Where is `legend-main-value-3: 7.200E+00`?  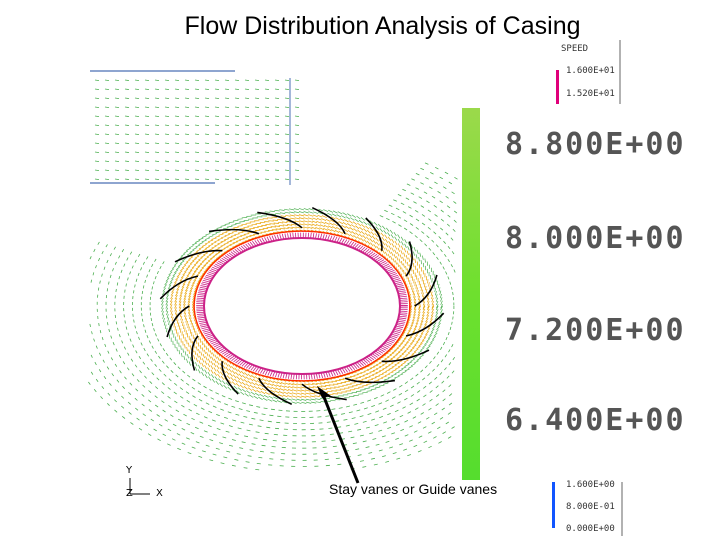
legend-main-value-3: 7.200E+00 is located at coordinates (595, 330).